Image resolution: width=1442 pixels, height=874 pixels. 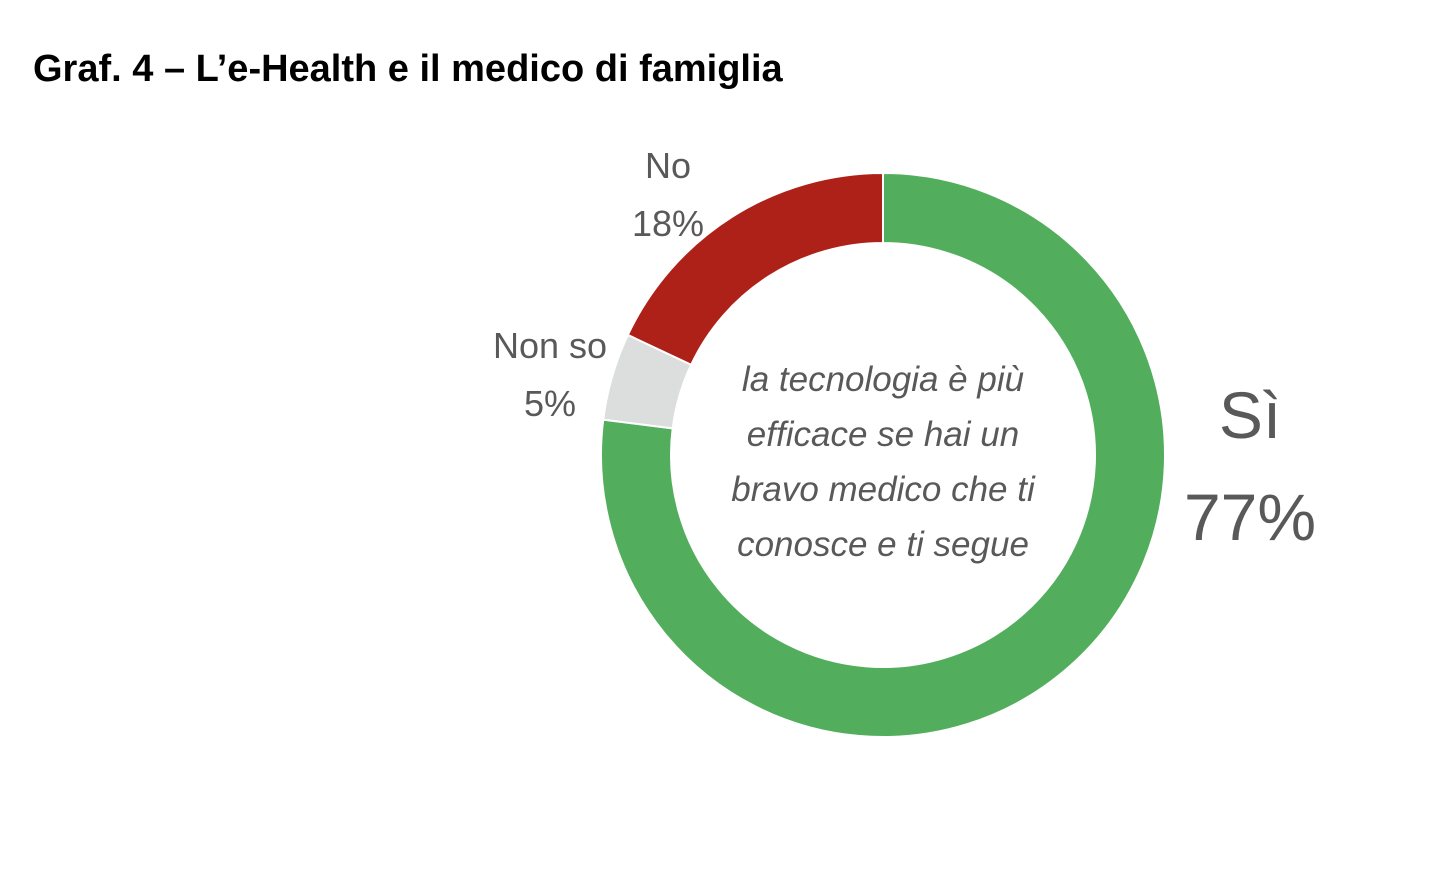 I want to click on slice-value-label: 5%, so click(x=550, y=403).